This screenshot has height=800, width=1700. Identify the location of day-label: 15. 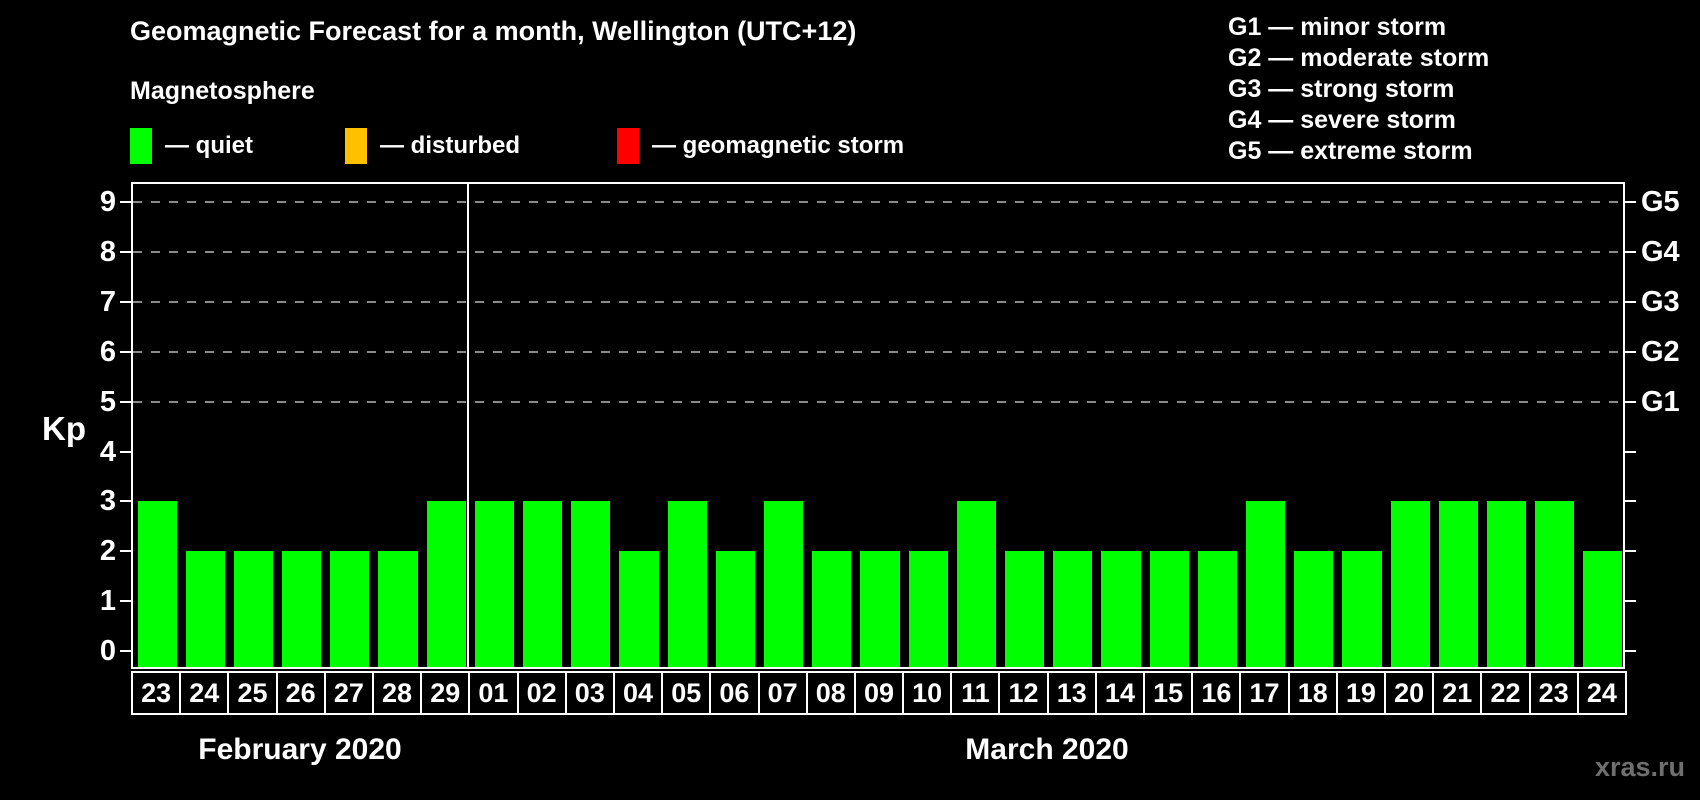
(1168, 693).